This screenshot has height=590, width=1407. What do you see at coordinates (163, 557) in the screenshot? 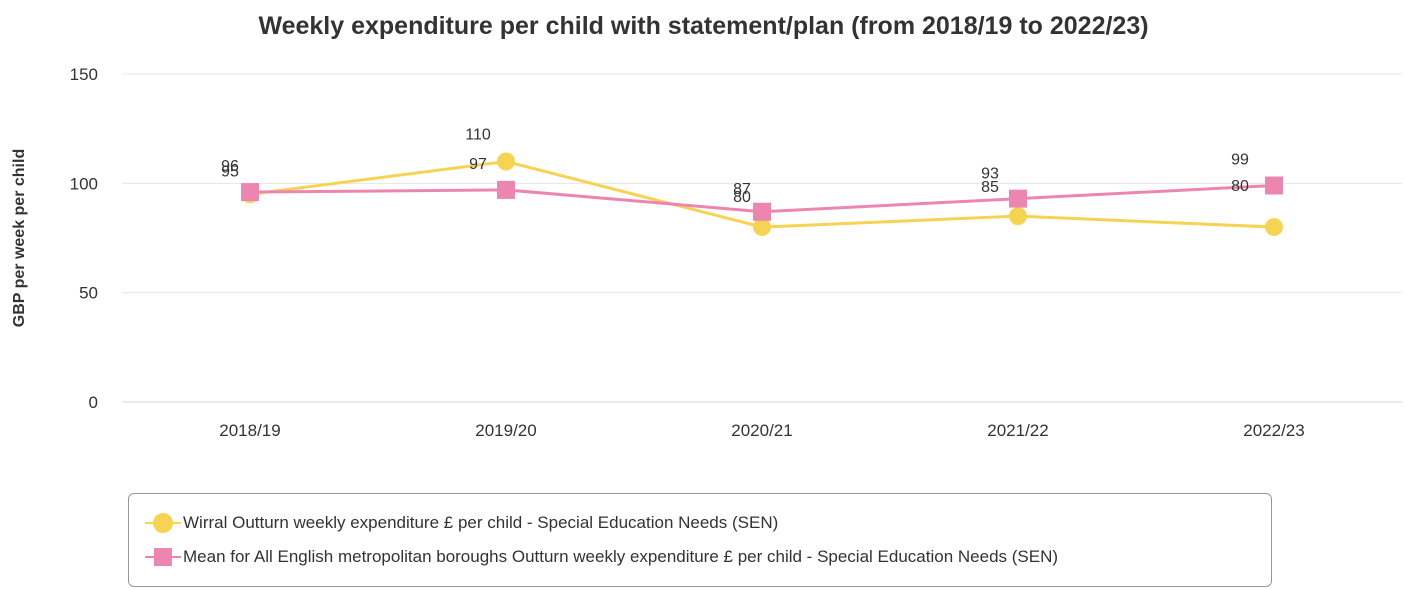
I see `legend-swatch-square` at bounding box center [163, 557].